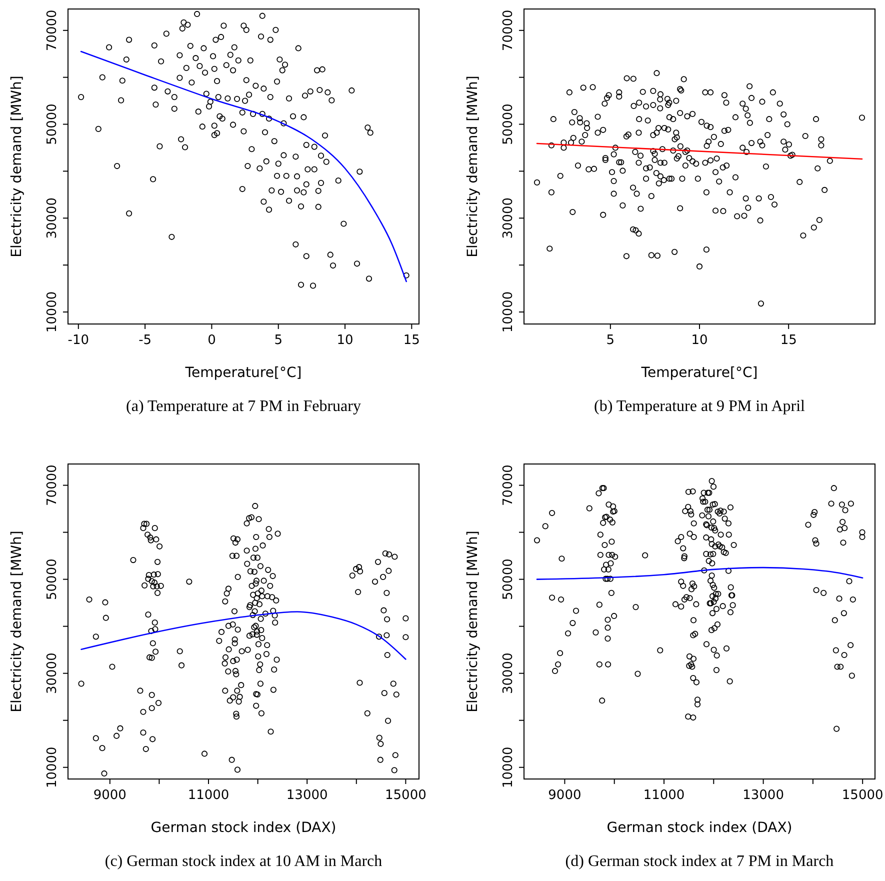 The width and height of the screenshot is (885, 881). What do you see at coordinates (243, 861) in the screenshot?
I see `text: (c) German stock index at 10 AM in March` at bounding box center [243, 861].